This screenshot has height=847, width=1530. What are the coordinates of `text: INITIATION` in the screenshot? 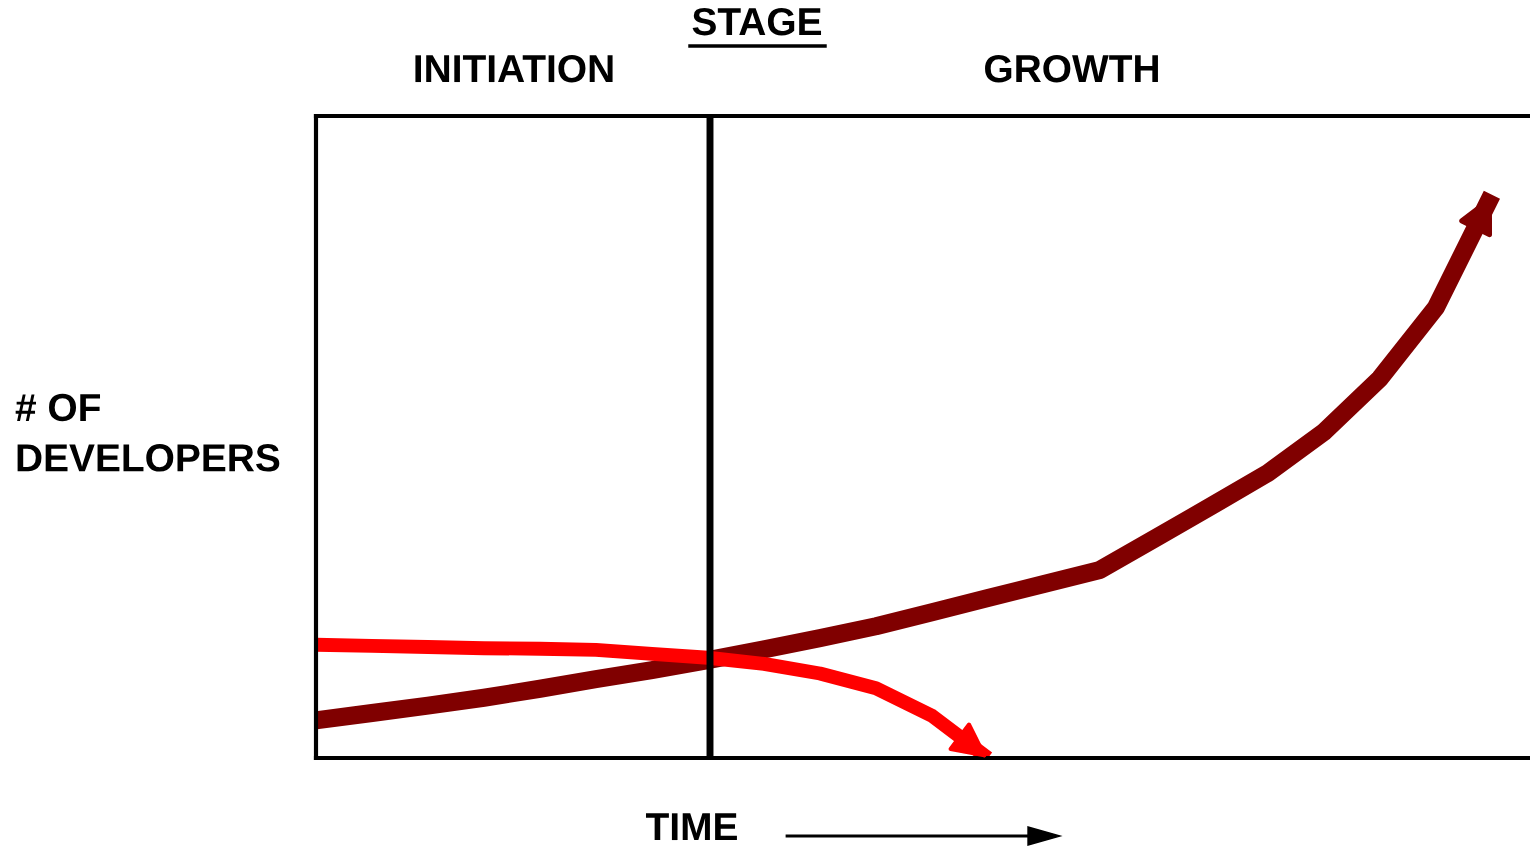 It's located at (514, 68).